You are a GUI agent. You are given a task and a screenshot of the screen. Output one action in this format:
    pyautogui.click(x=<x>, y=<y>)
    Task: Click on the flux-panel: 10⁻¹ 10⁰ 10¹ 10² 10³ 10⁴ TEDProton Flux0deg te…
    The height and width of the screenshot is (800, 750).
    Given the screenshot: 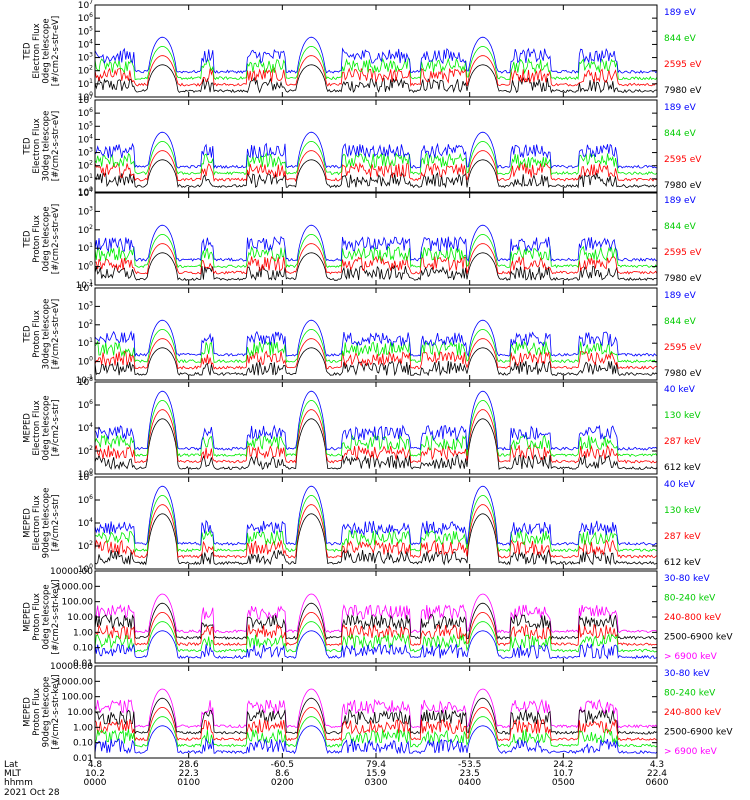 What is the action you would take?
    pyautogui.click(x=363, y=239)
    